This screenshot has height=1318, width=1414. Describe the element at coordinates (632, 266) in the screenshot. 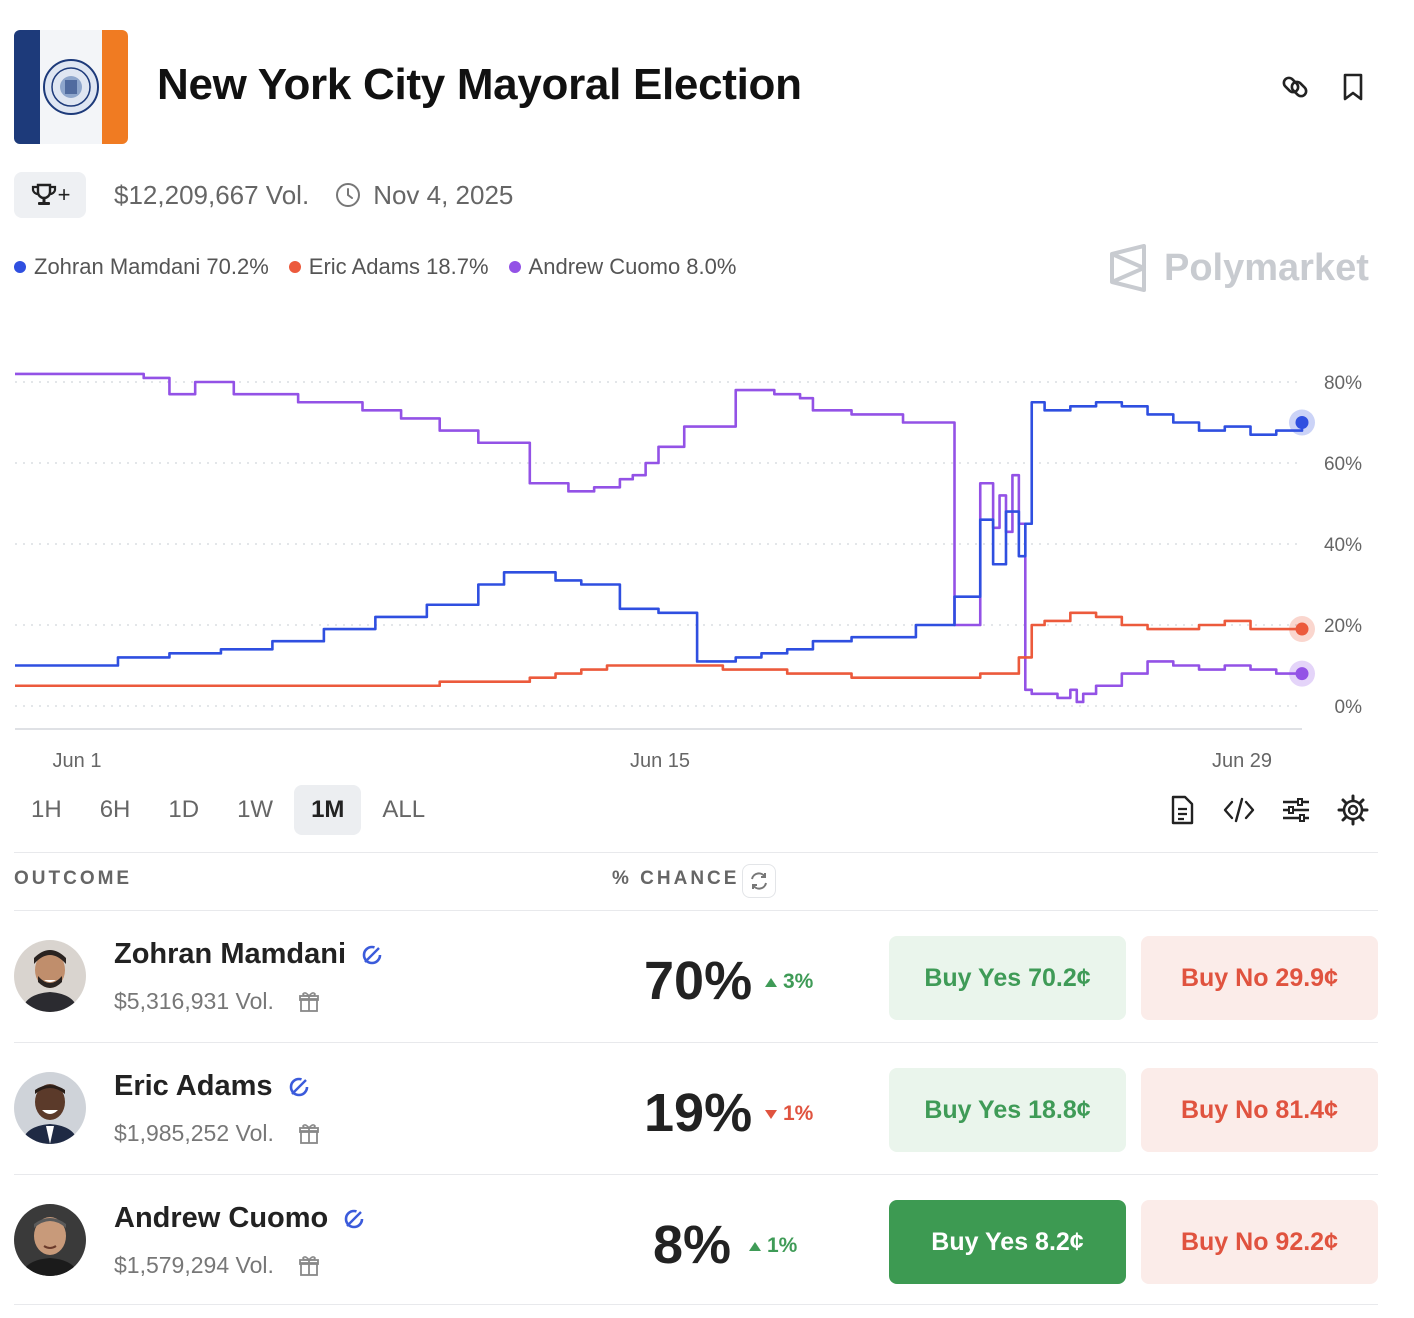

I see `legend-label: Andrew Cuomo 8.0%` at that location.